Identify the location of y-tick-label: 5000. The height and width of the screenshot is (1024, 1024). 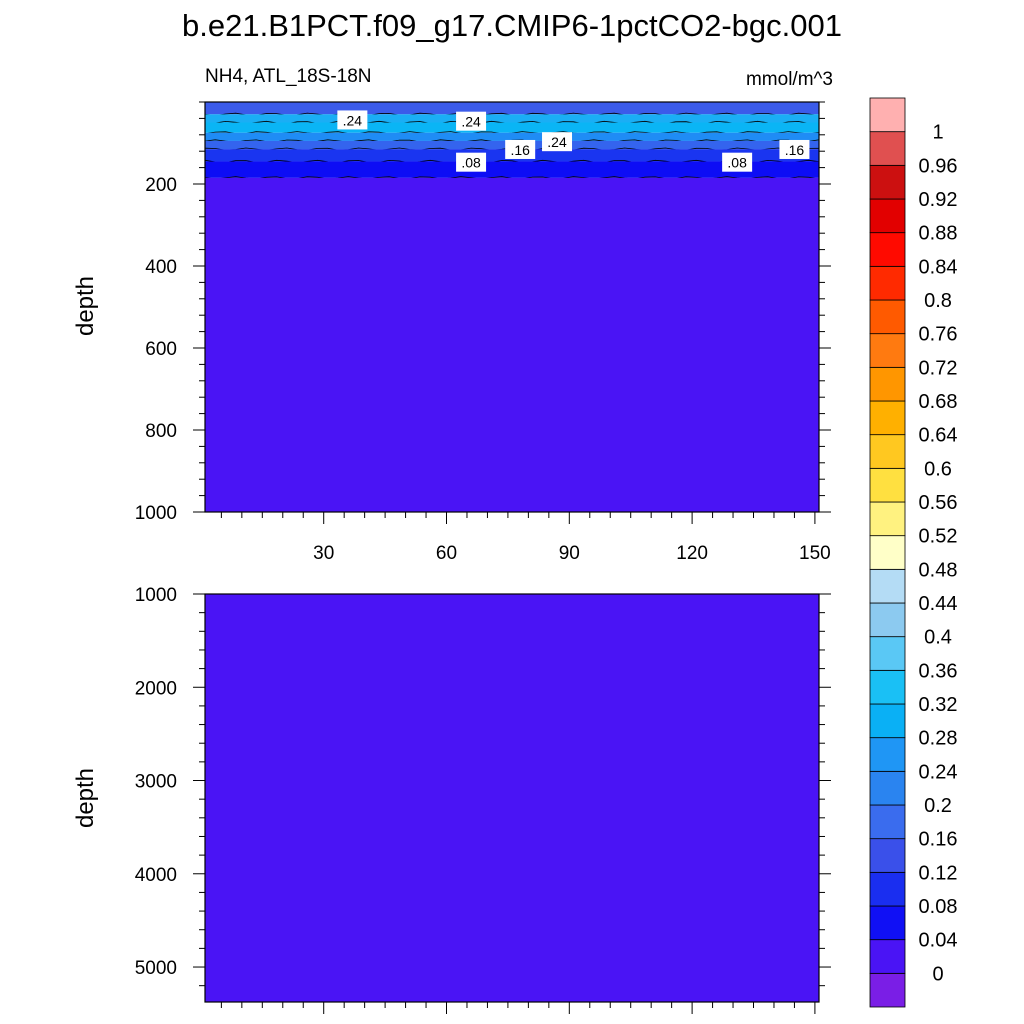
(156, 968).